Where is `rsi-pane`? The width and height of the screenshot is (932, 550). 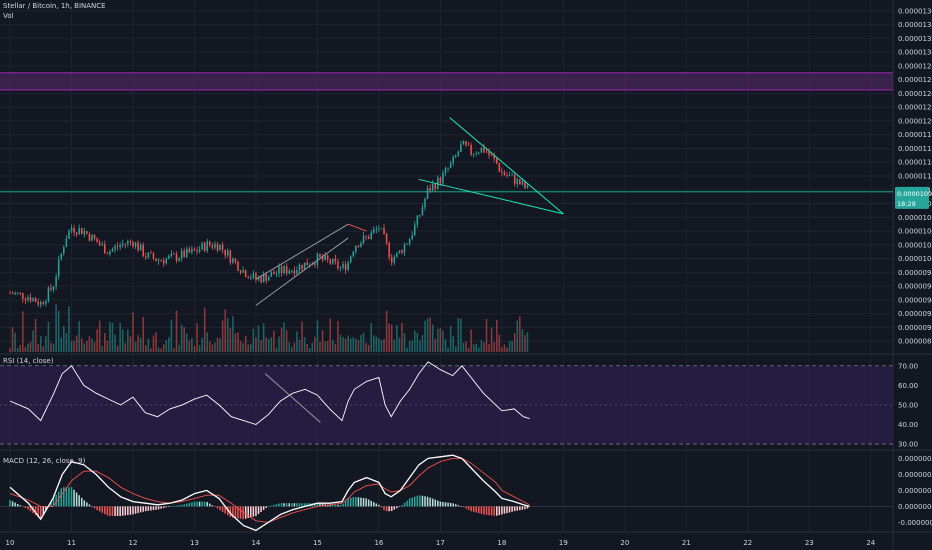 rsi-pane is located at coordinates (446, 403).